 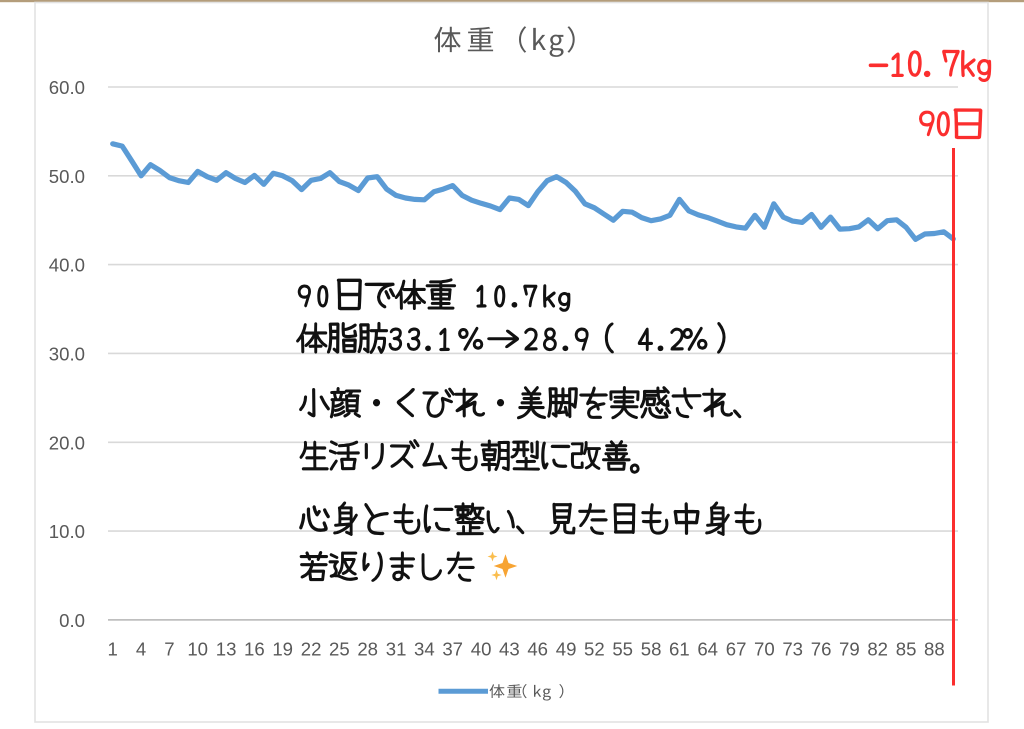 What do you see at coordinates (594, 649) in the screenshot?
I see `svg-text: 52` at bounding box center [594, 649].